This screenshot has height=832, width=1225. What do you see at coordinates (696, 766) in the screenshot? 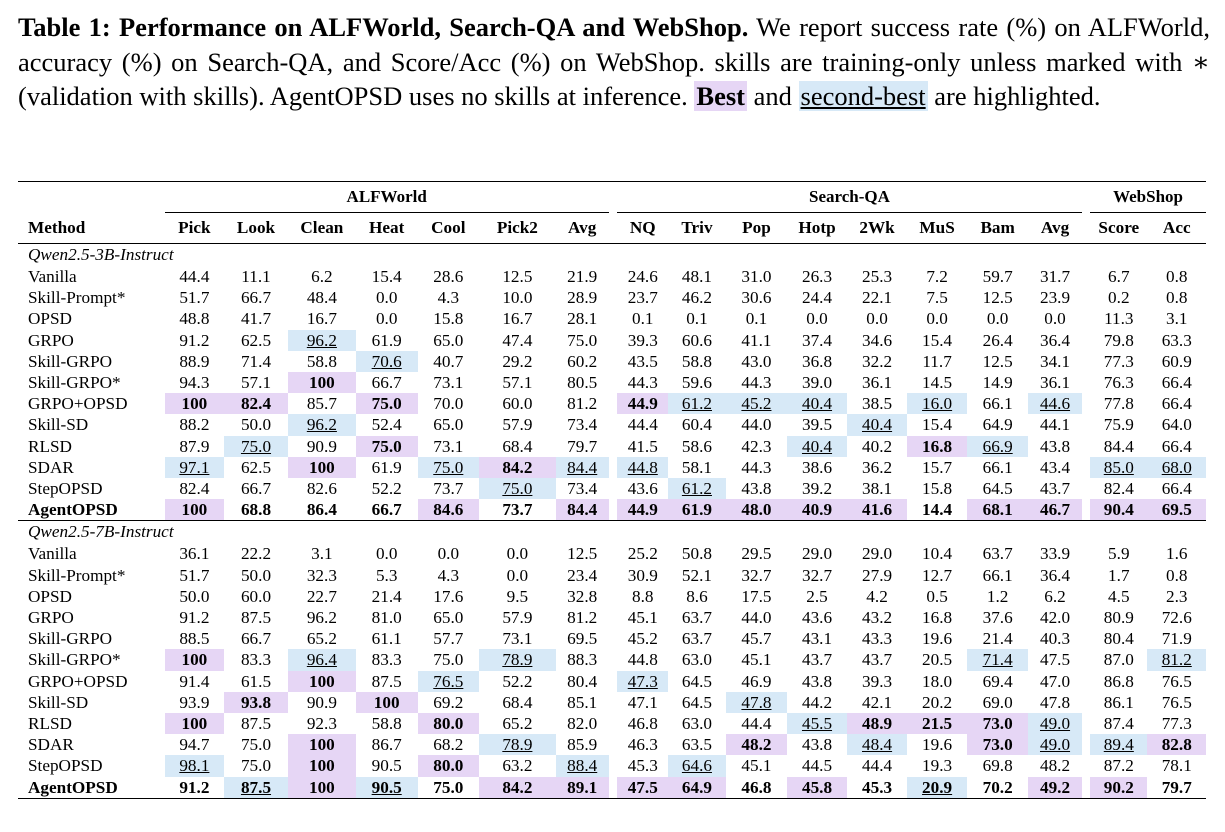
I see `second-best-value: 64.6` at bounding box center [696, 766].